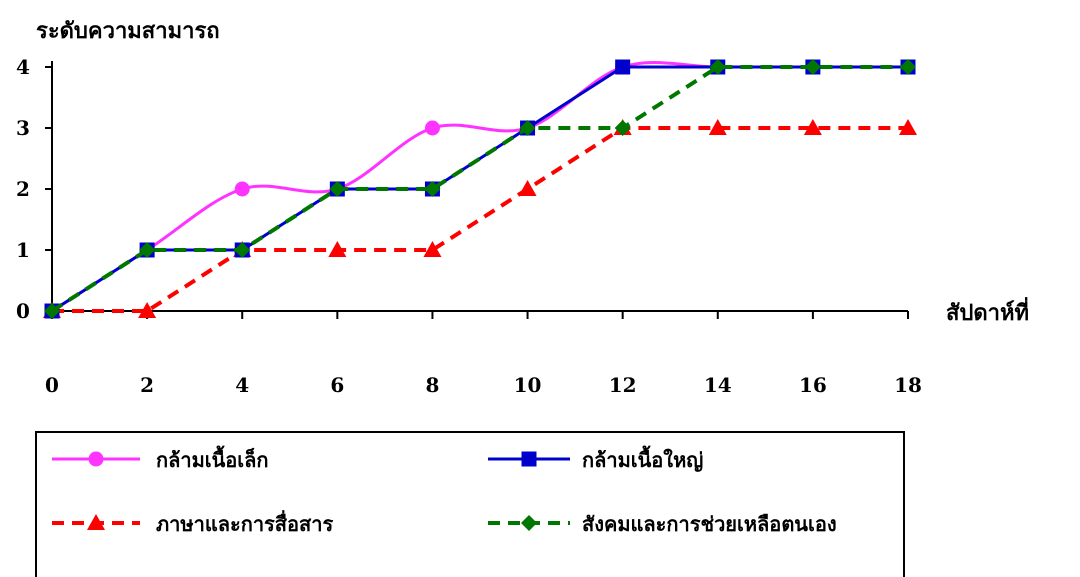 This screenshot has width=1080, height=577. What do you see at coordinates (23, 189) in the screenshot?
I see `y-tick-label: 2` at bounding box center [23, 189].